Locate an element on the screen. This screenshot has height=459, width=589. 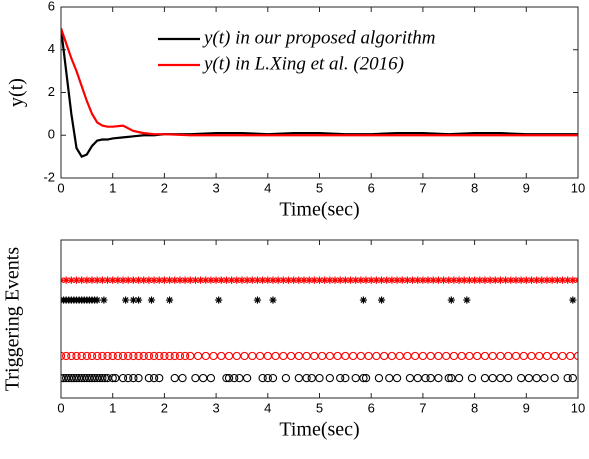
x-tick-label: 2 is located at coordinates (164, 407).